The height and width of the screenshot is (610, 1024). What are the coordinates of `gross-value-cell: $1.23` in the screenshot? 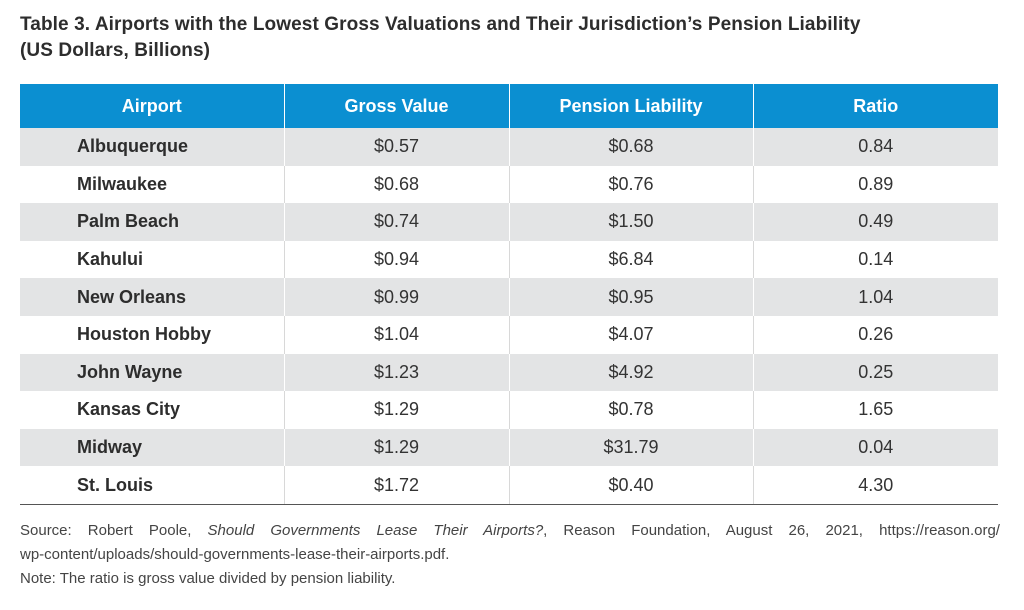 It's located at (396, 372).